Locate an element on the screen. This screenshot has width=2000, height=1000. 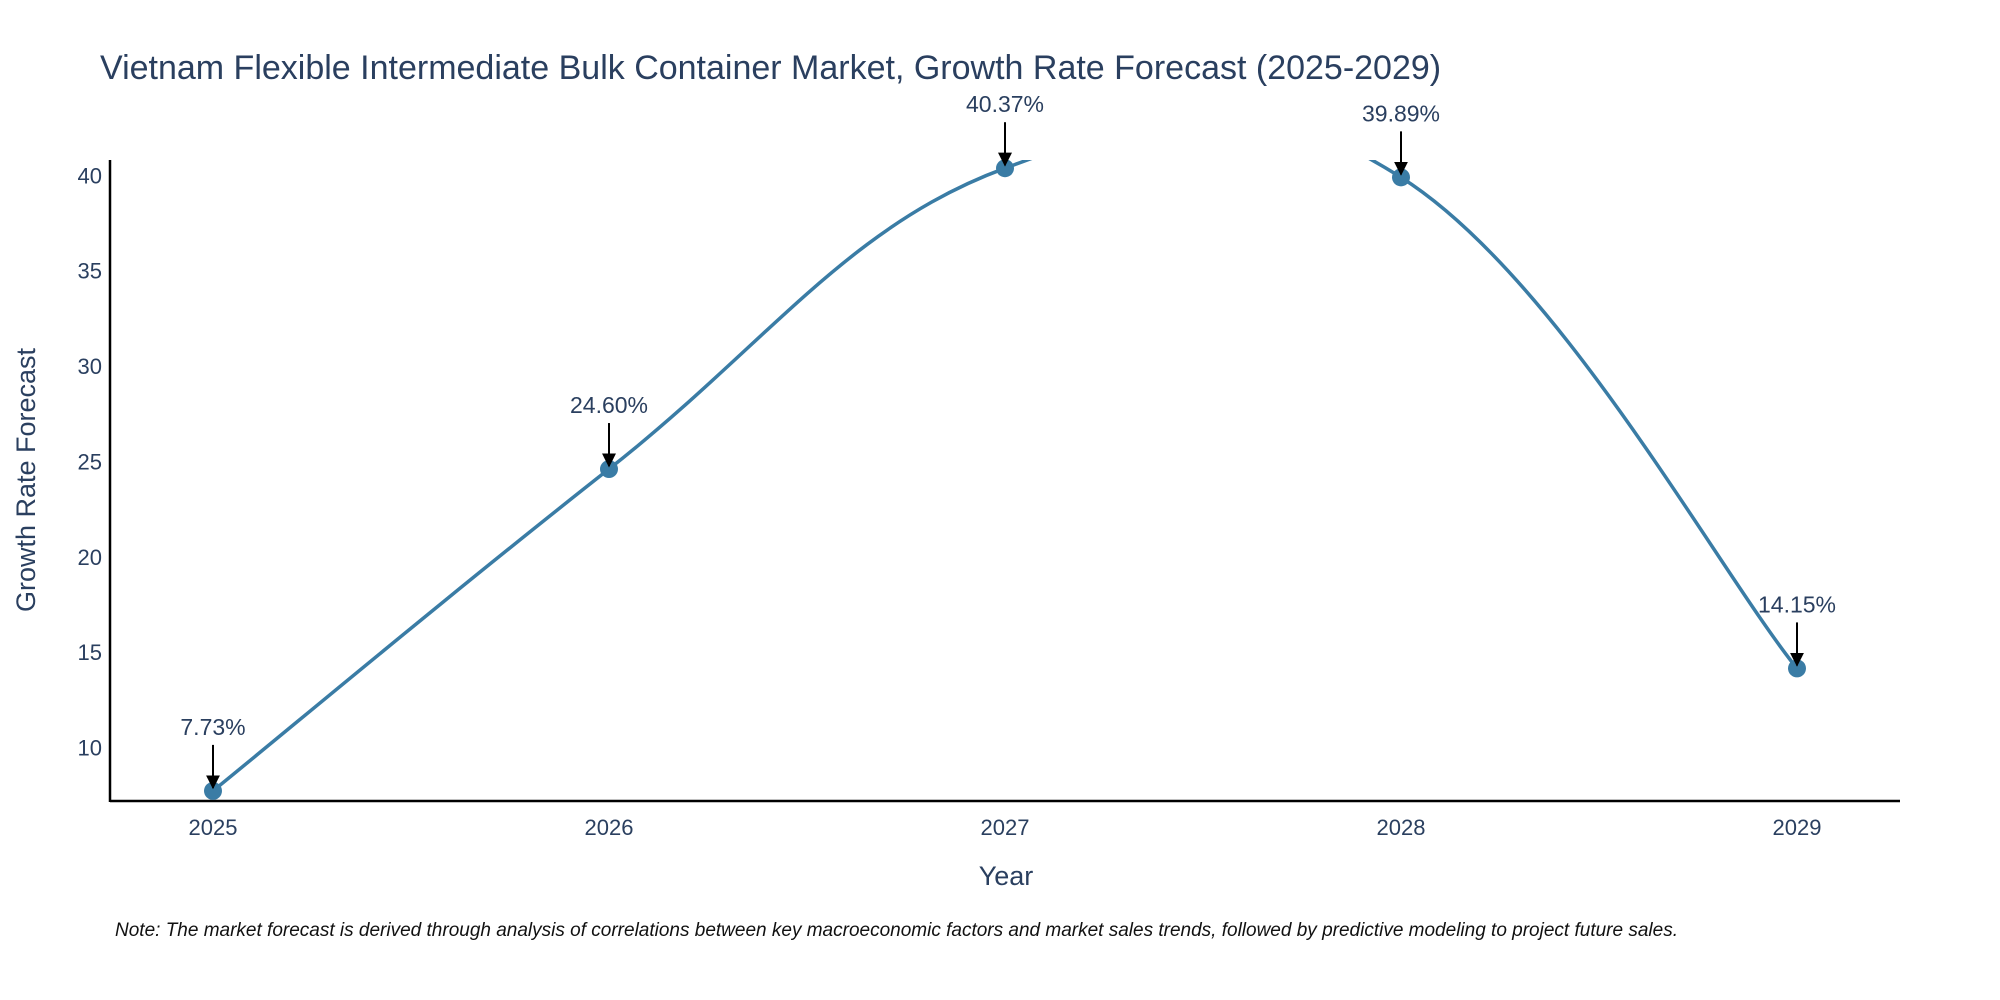
x-tick-label: 2025 is located at coordinates (213, 827).